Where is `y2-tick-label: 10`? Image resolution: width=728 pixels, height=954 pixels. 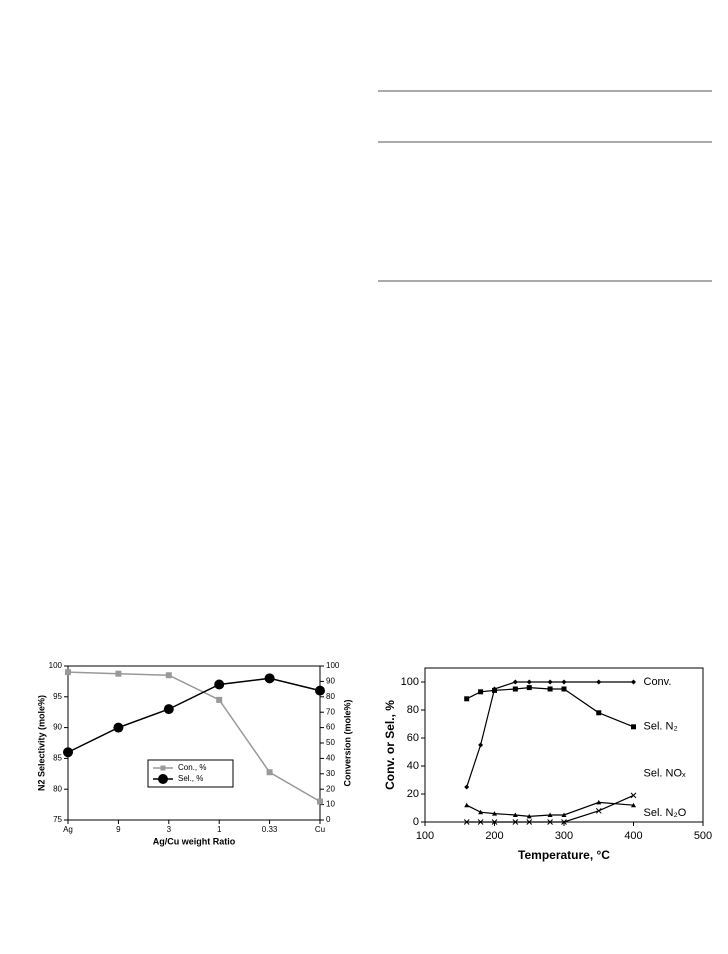
y2-tick-label: 10 is located at coordinates (330, 804).